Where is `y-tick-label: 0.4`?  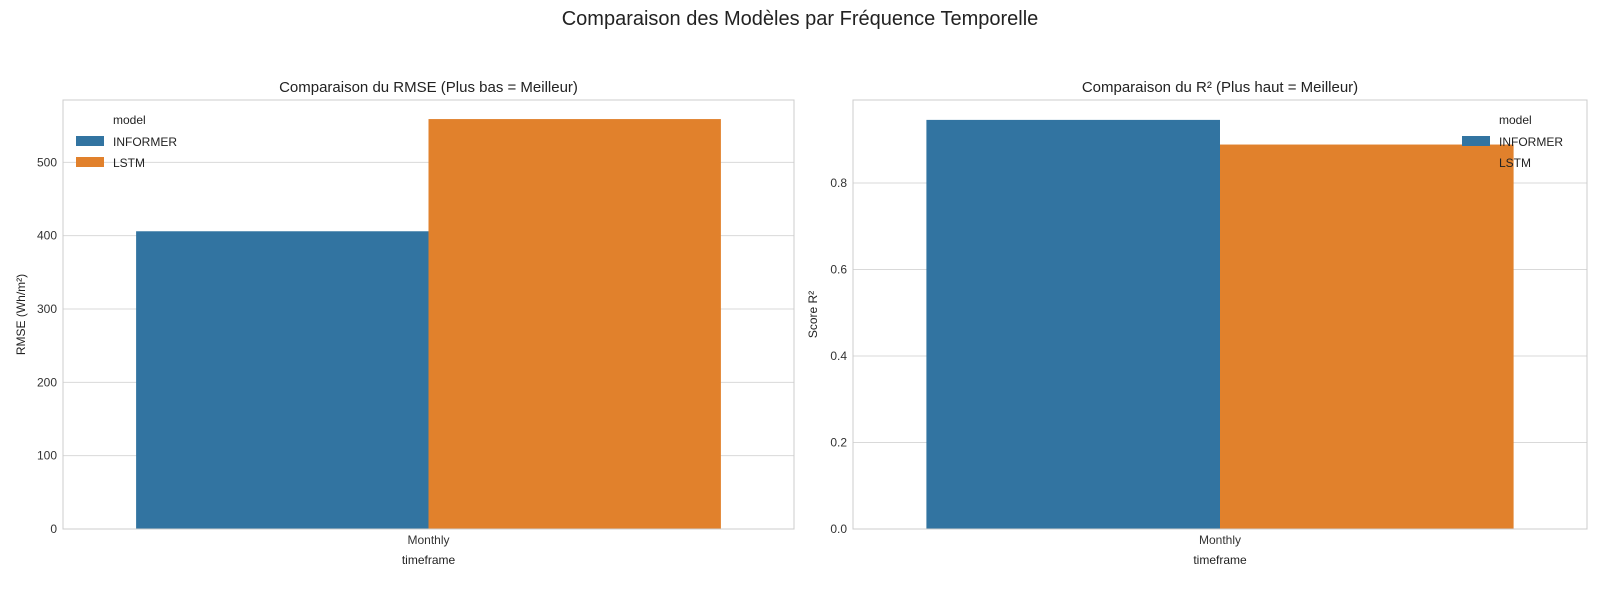
y-tick-label: 0.4 is located at coordinates (838, 356).